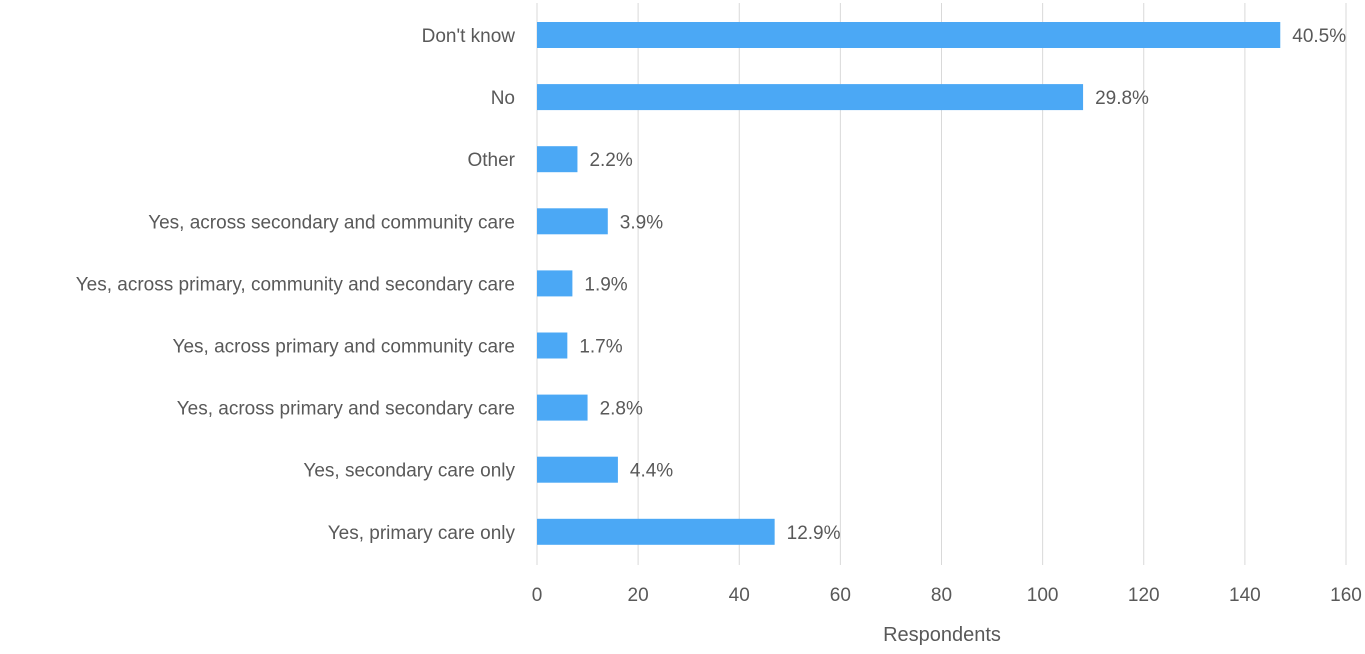 The width and height of the screenshot is (1365, 654). What do you see at coordinates (605, 284) in the screenshot?
I see `data-label: 1.9%` at bounding box center [605, 284].